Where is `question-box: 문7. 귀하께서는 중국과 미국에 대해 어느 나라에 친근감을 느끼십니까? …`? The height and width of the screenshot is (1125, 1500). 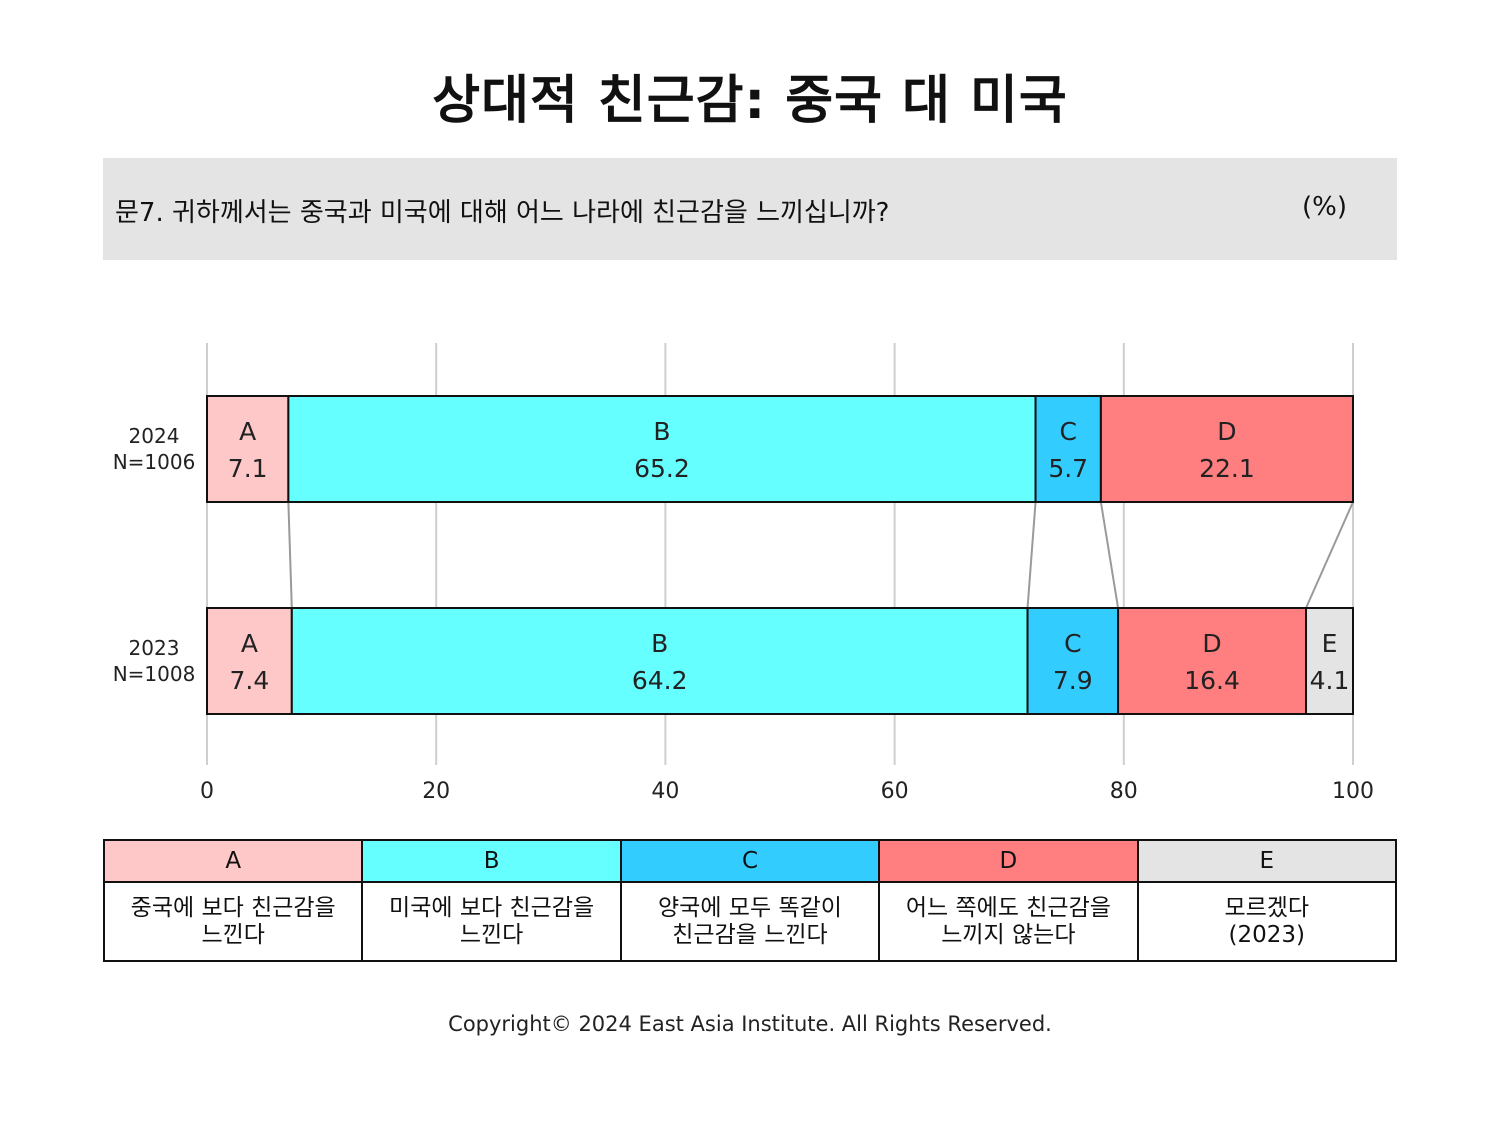 question-box: 문7. 귀하께서는 중국과 미국에 대해 어느 나라에 친근감을 느끼십니까? … is located at coordinates (750, 209).